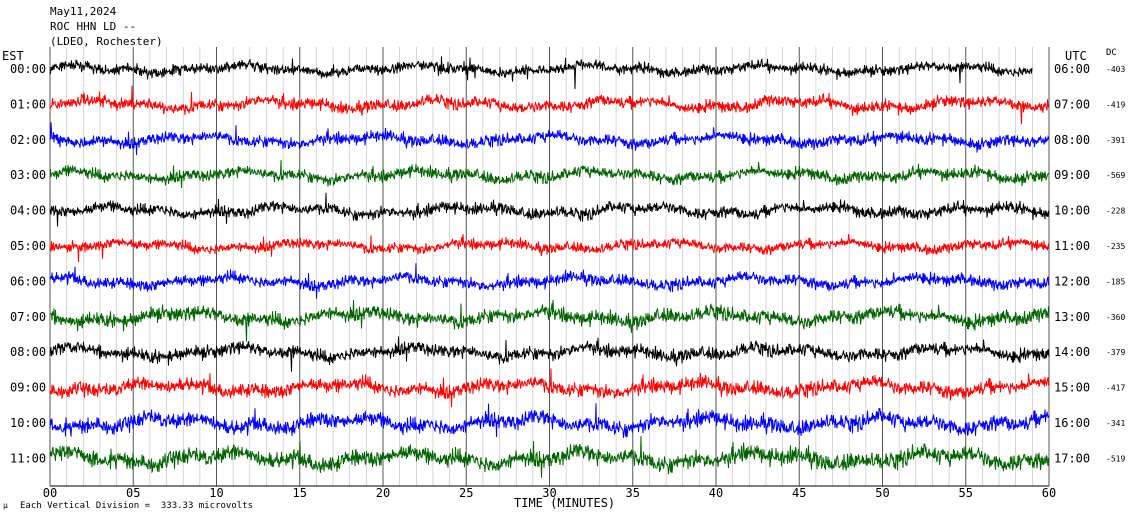 Image resolution: width=1130 pixels, height=519 pixels. I want to click on utc-hour-label: 11:00, so click(1072, 246).